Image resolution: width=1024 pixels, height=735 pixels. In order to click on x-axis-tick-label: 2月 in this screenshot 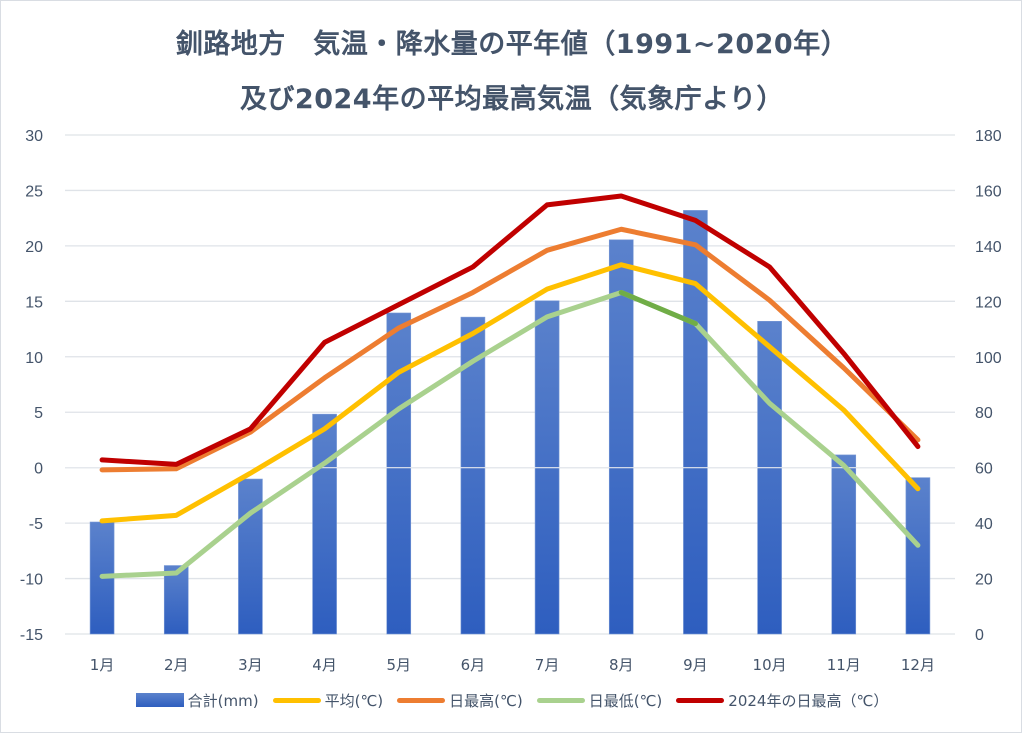, I will do `click(176, 665)`.